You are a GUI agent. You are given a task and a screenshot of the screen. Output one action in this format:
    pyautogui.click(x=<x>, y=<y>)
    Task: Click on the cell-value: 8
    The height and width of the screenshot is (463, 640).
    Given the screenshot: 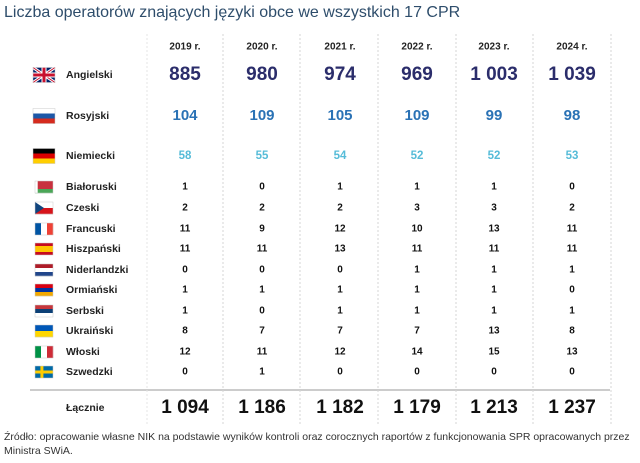 What is the action you would take?
    pyautogui.click(x=185, y=331)
    